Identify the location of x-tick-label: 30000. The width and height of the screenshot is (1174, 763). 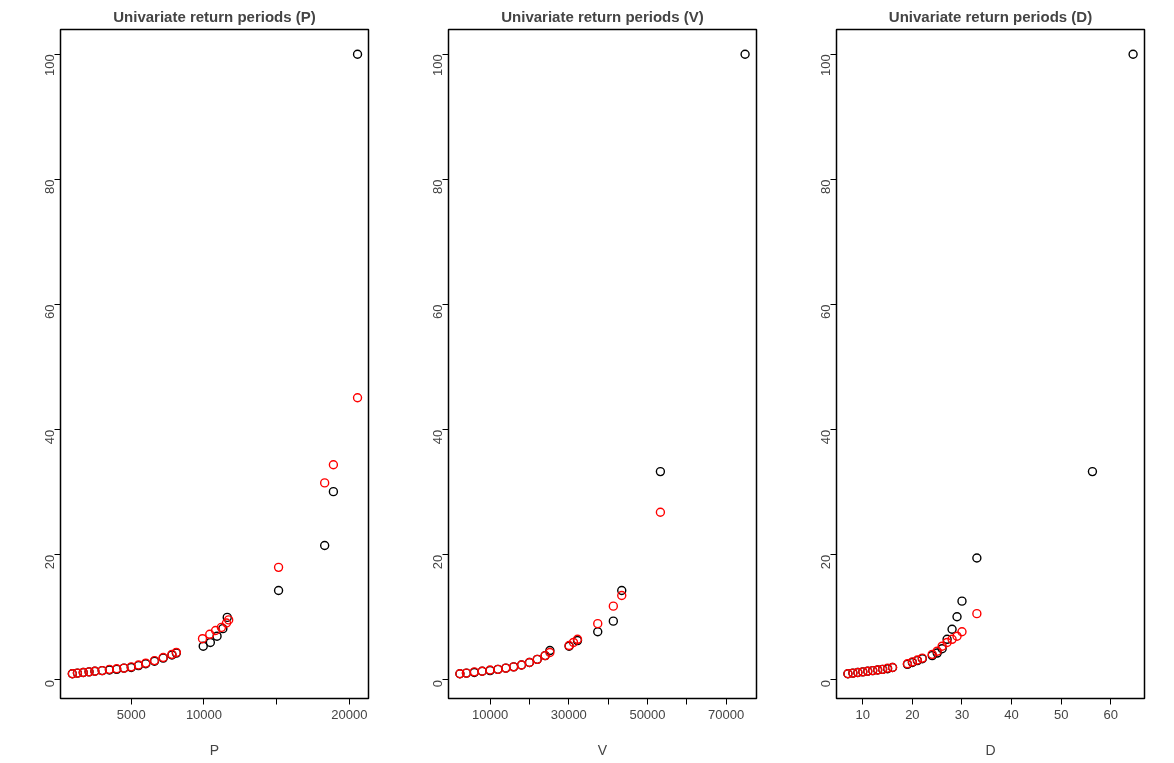
(568, 714).